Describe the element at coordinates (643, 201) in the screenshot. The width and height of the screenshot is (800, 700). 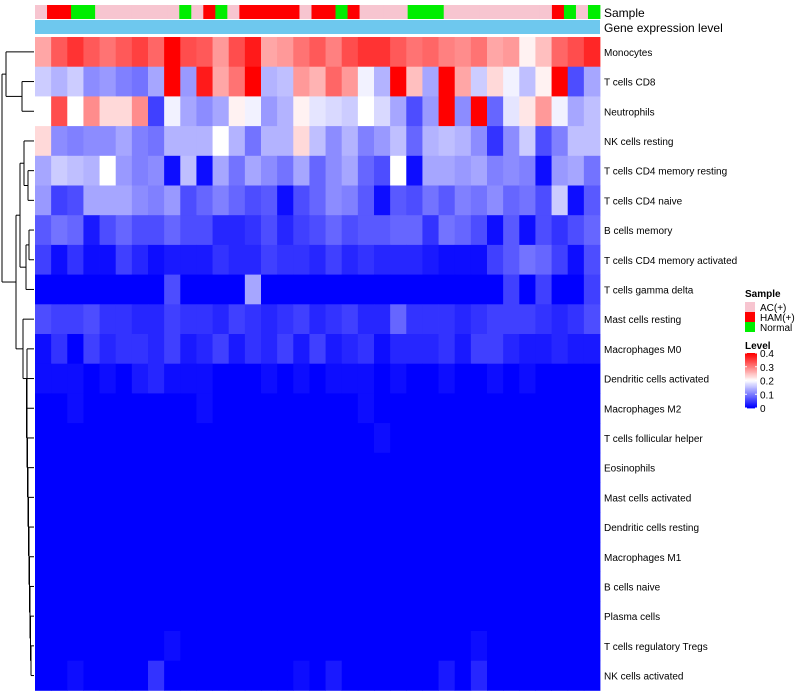
I see `row-label: T cells CD4 naive` at that location.